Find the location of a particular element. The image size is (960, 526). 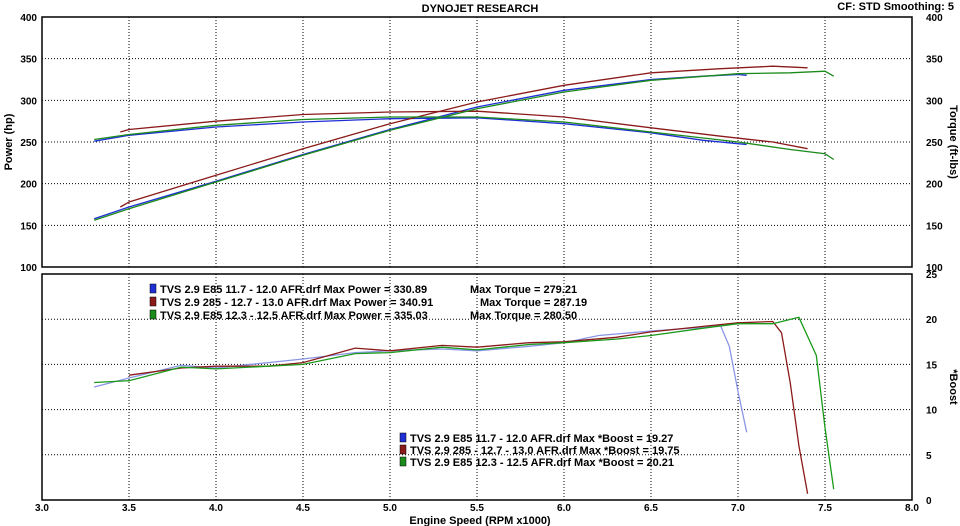

boost-tick-label: 5 is located at coordinates (929, 456).